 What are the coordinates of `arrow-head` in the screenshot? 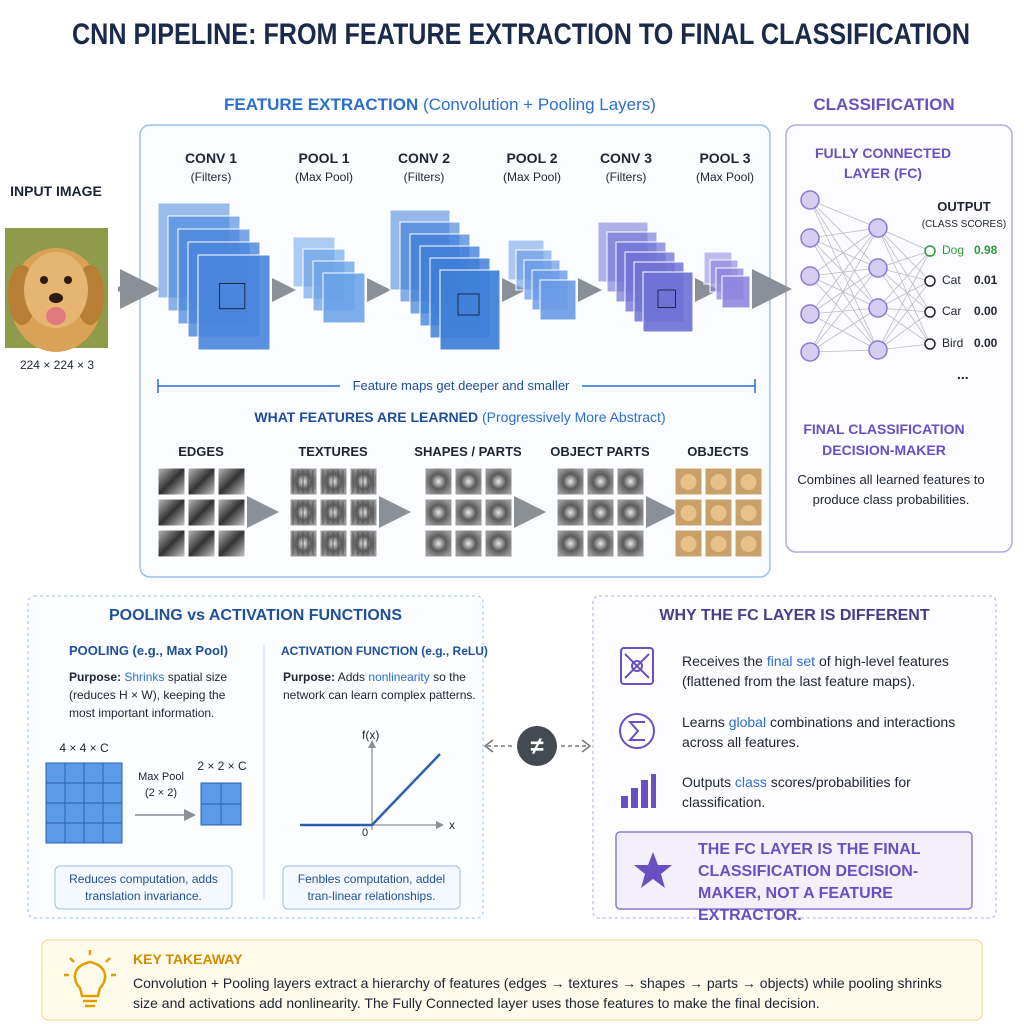 It's located at (488, 746).